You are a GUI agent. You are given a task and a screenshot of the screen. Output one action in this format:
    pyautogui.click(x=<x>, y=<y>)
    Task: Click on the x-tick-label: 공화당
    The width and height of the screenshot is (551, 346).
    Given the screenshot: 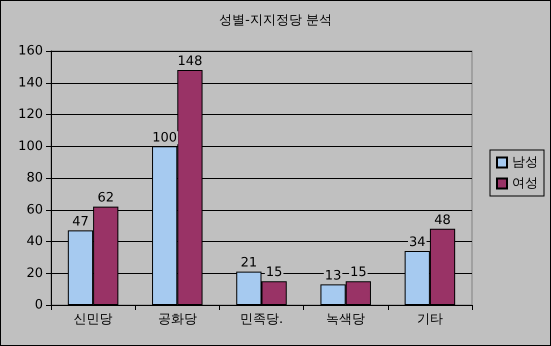 What is the action you would take?
    pyautogui.click(x=177, y=319)
    